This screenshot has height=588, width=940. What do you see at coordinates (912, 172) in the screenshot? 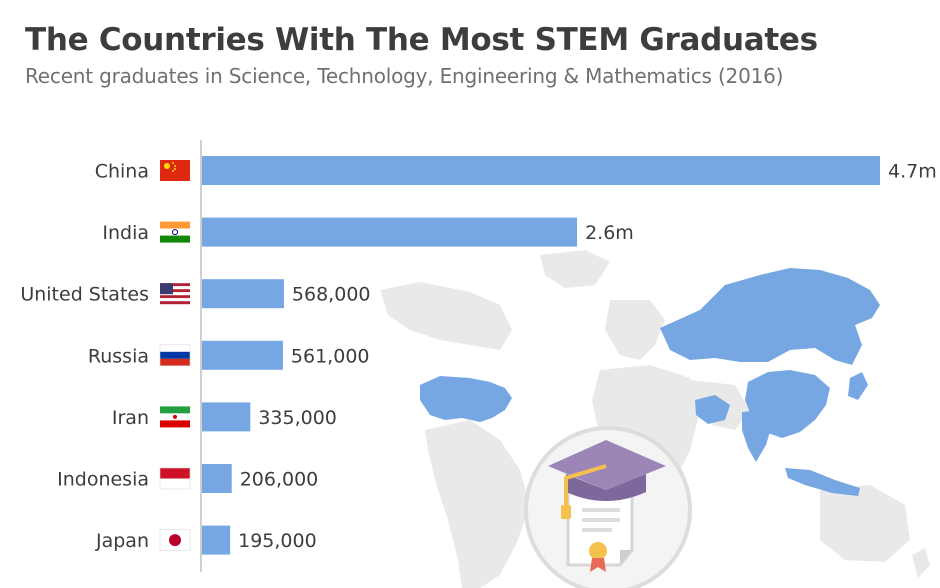
I see `value-label: 4.7m` at bounding box center [912, 172].